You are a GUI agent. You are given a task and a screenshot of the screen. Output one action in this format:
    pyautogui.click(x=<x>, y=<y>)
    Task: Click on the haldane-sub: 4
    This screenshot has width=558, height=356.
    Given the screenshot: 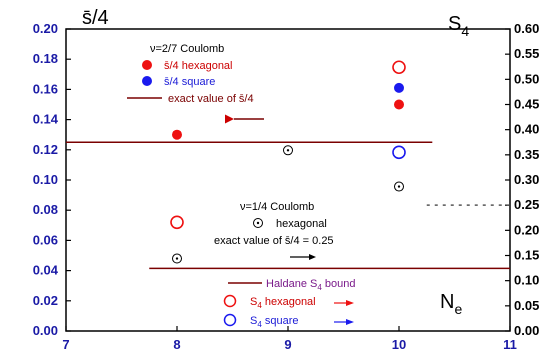 What is the action you would take?
    pyautogui.click(x=319, y=287)
    